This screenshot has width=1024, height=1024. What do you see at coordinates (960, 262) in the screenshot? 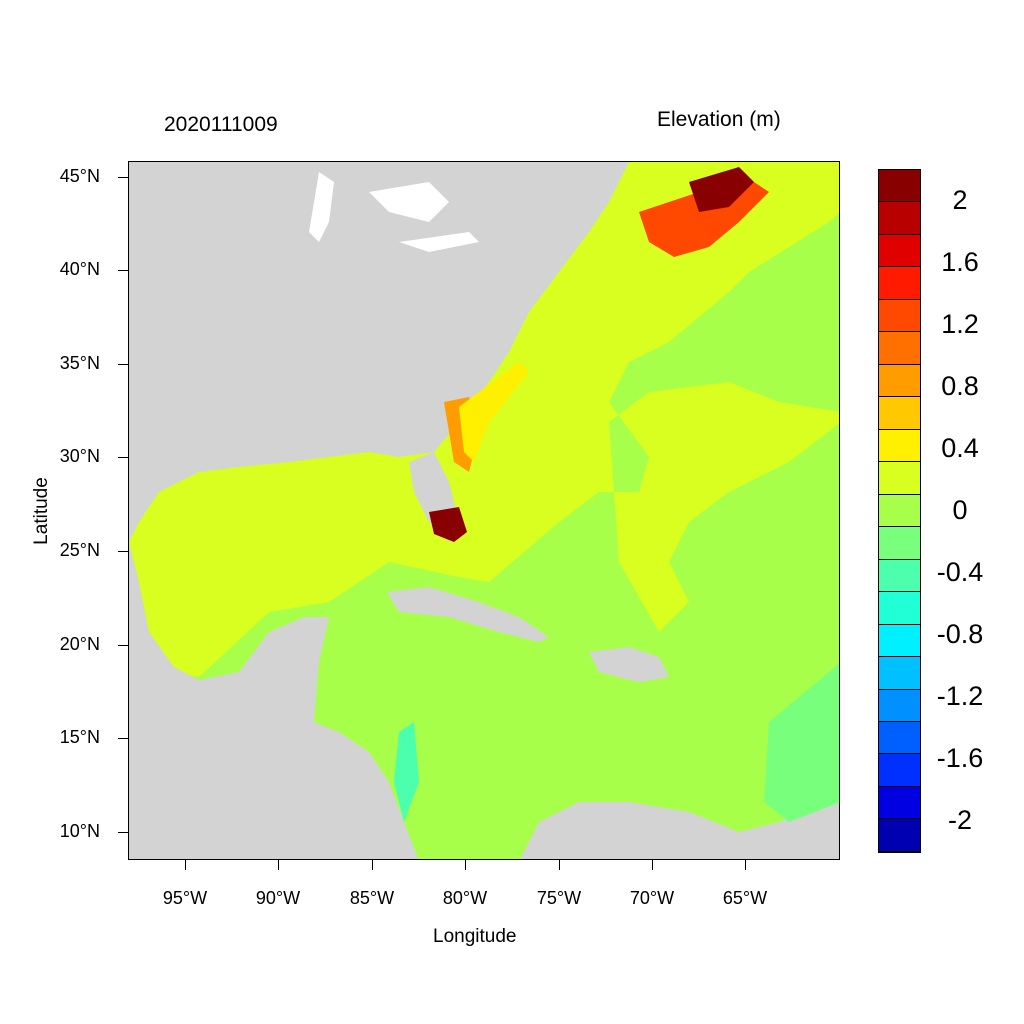
I see `colorbar-label: 1.6` at bounding box center [960, 262].